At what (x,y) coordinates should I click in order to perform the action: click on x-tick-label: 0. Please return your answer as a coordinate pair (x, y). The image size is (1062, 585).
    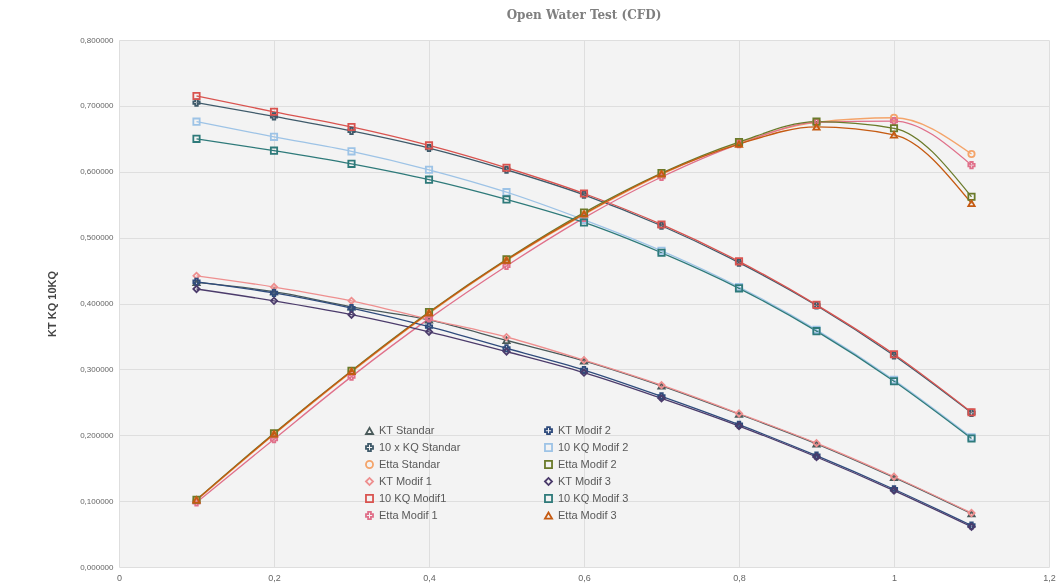
    Looking at the image, I should click on (119, 577).